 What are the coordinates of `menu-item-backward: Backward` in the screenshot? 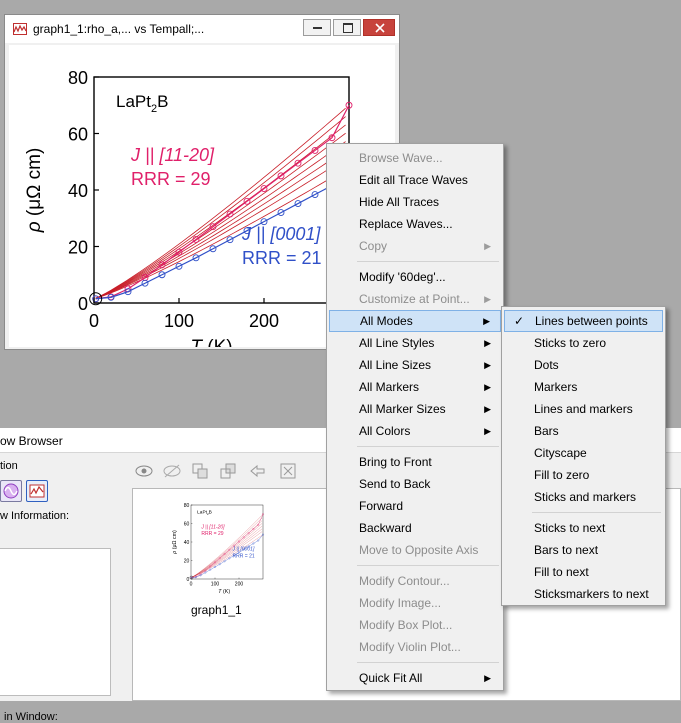 It's located at (415, 528).